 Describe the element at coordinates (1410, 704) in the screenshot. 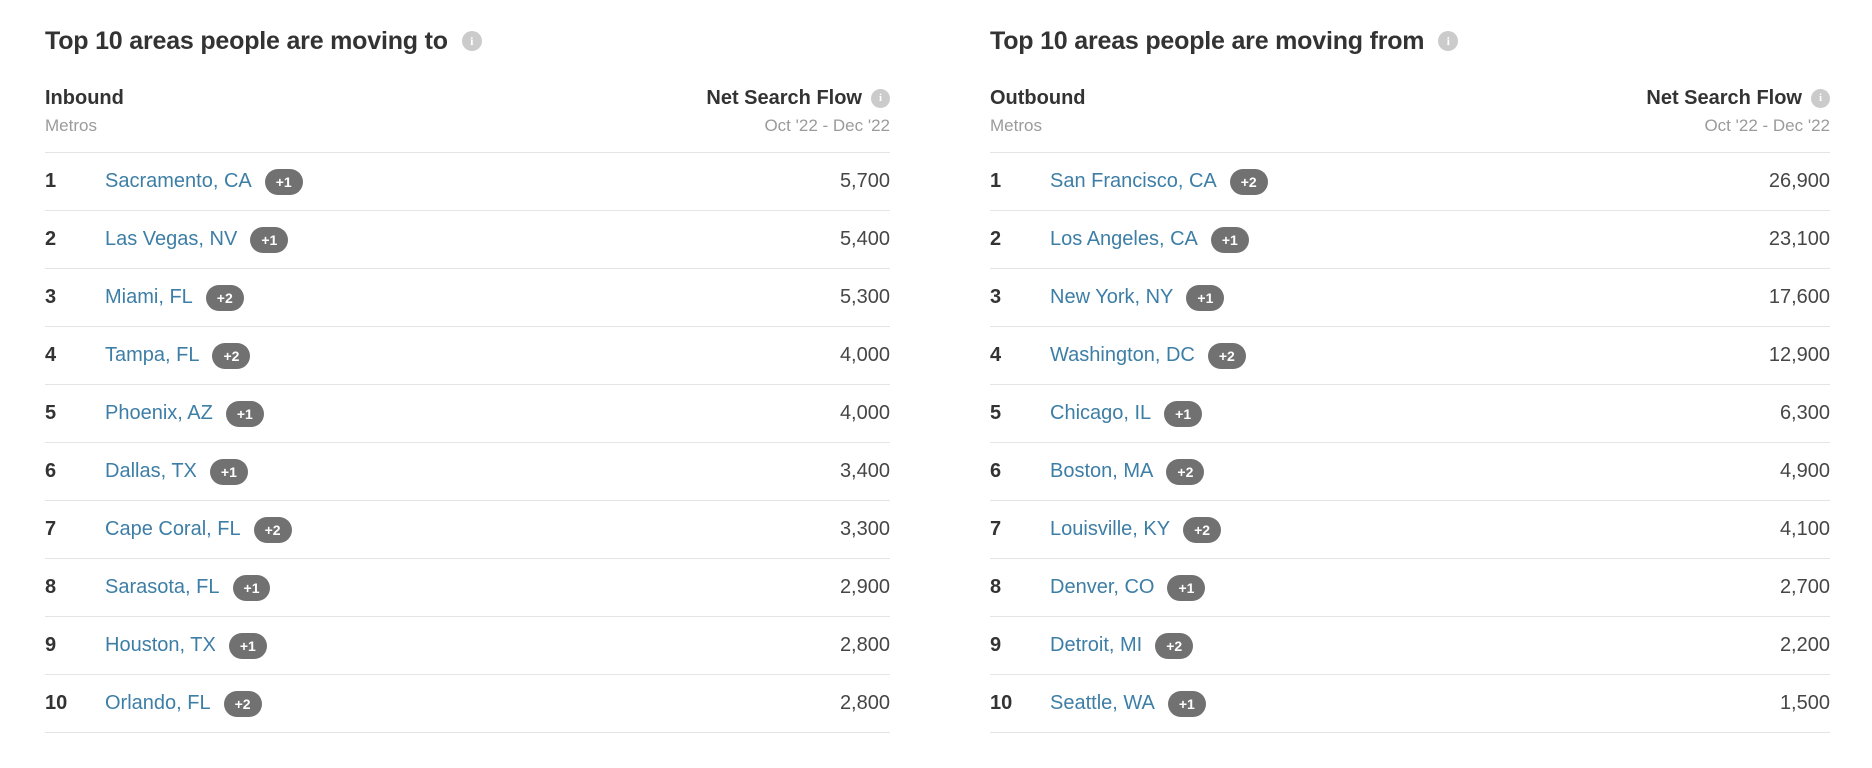

I see `table-row: 10 Seattle, WA +1 1,500` at that location.